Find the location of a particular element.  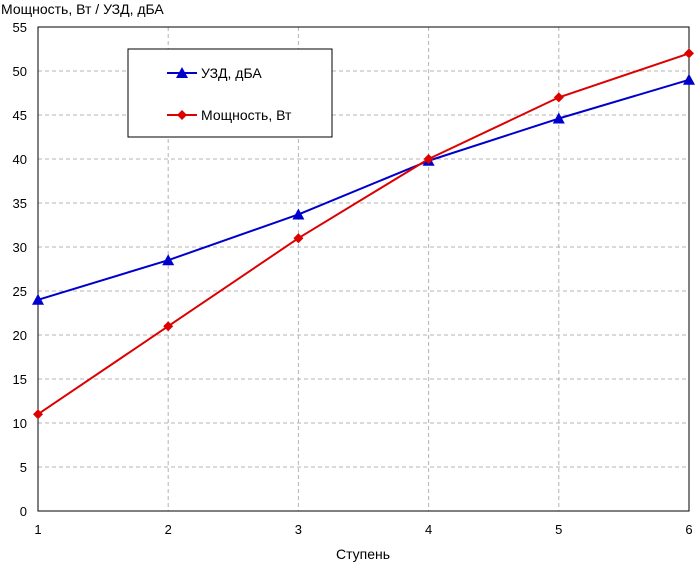

legend: УЗД, дБА Мощность, Вт is located at coordinates (230, 93).